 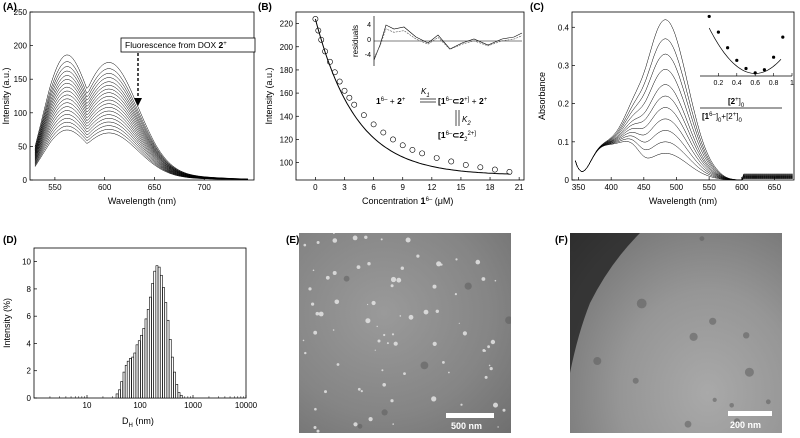 I want to click on x-tick-label-b: 6, so click(x=373, y=187).